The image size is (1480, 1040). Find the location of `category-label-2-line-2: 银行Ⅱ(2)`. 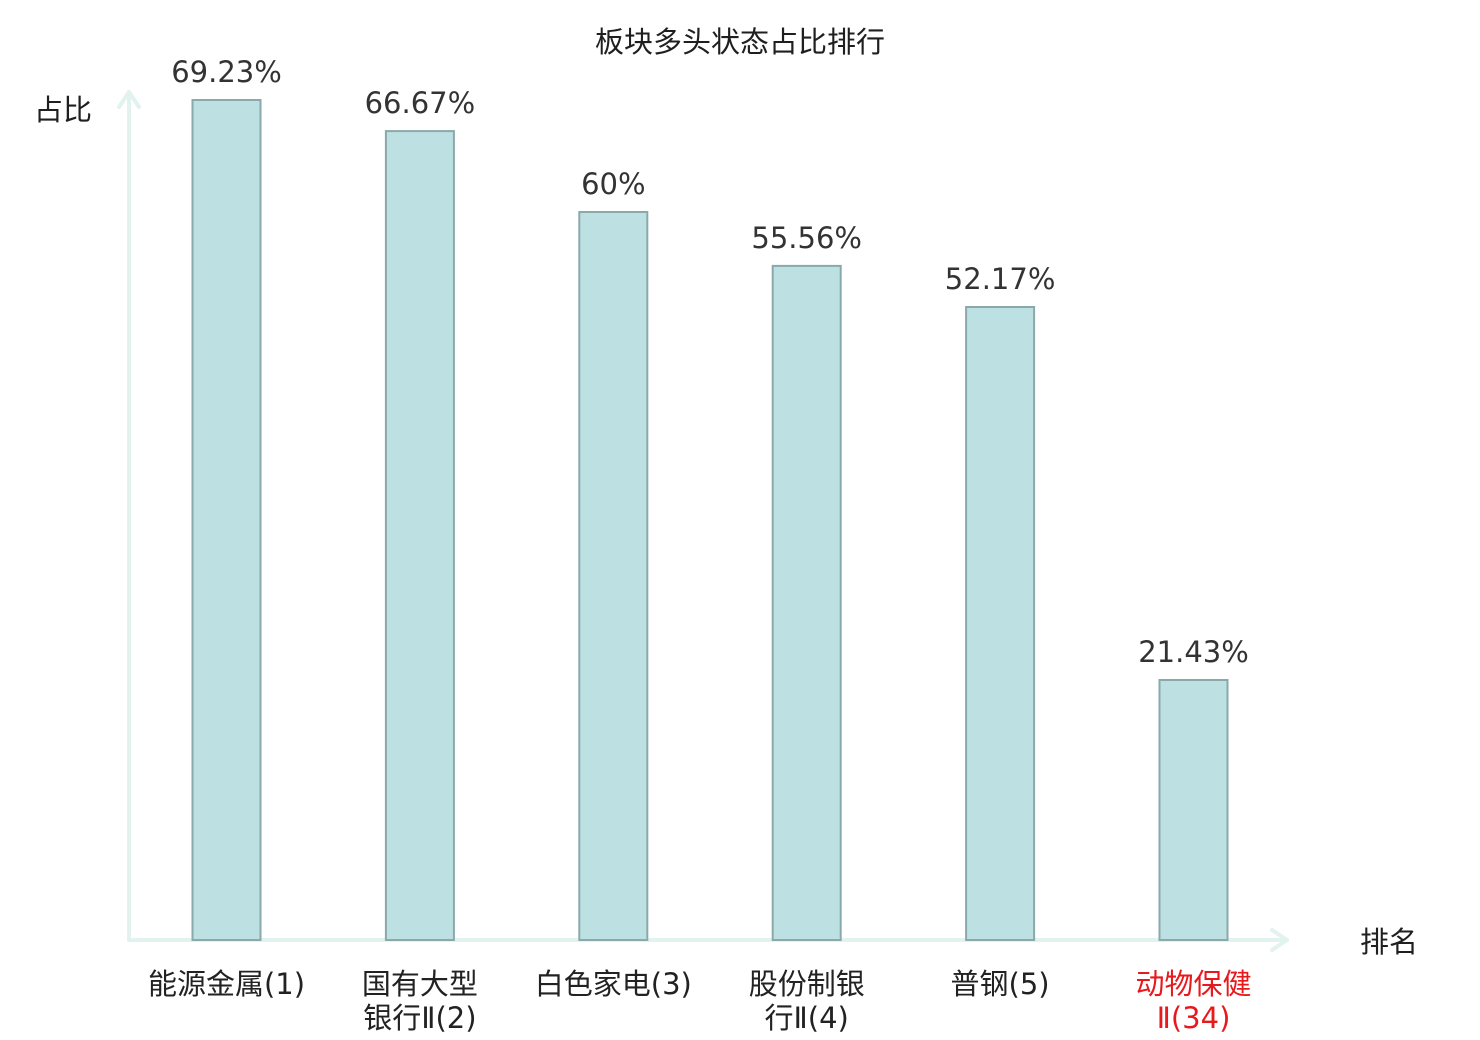

category-label-2-line-2: 银行Ⅱ(2) is located at coordinates (419, 1018).